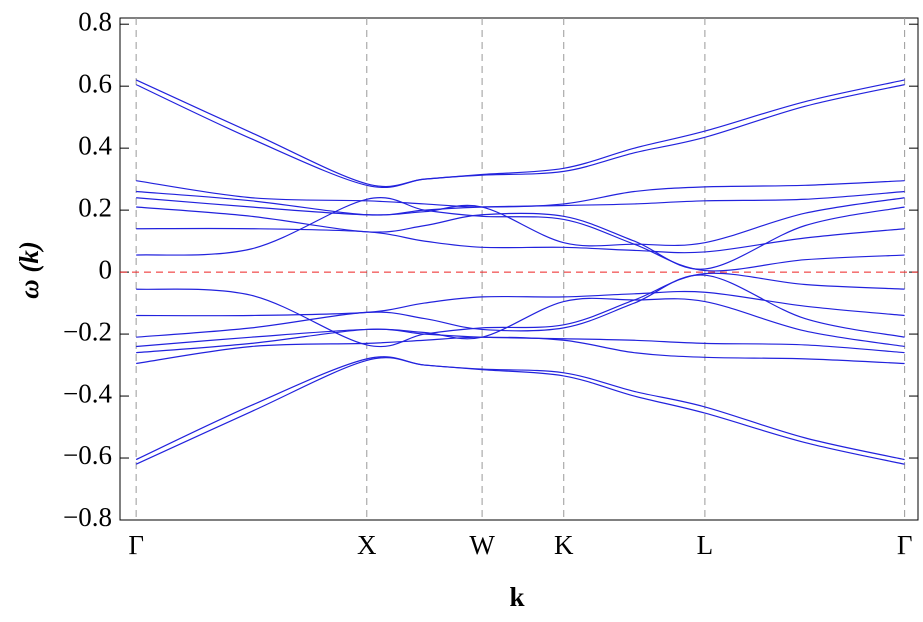  I want to click on x-tick-label: W, so click(482, 545).